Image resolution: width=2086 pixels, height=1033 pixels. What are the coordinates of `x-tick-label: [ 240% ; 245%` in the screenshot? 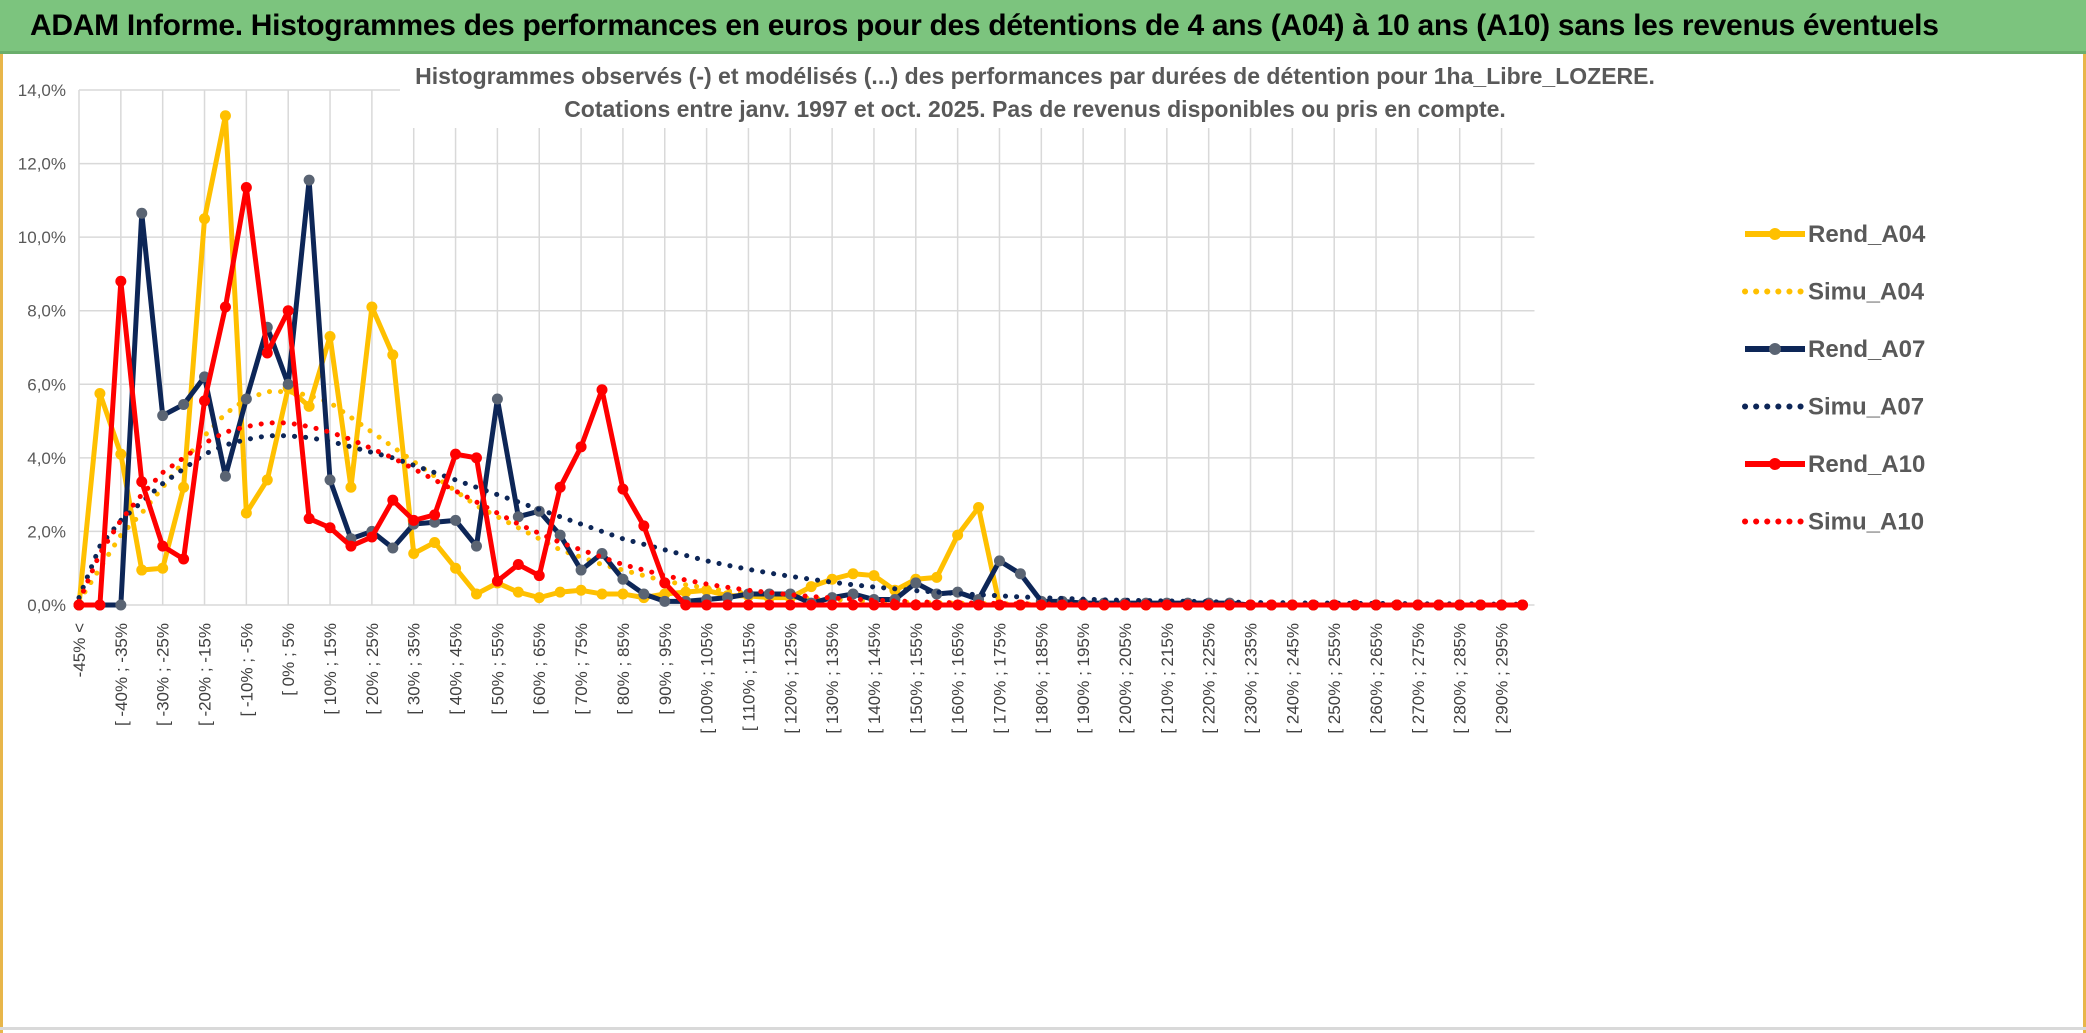 It's located at (1292, 678).